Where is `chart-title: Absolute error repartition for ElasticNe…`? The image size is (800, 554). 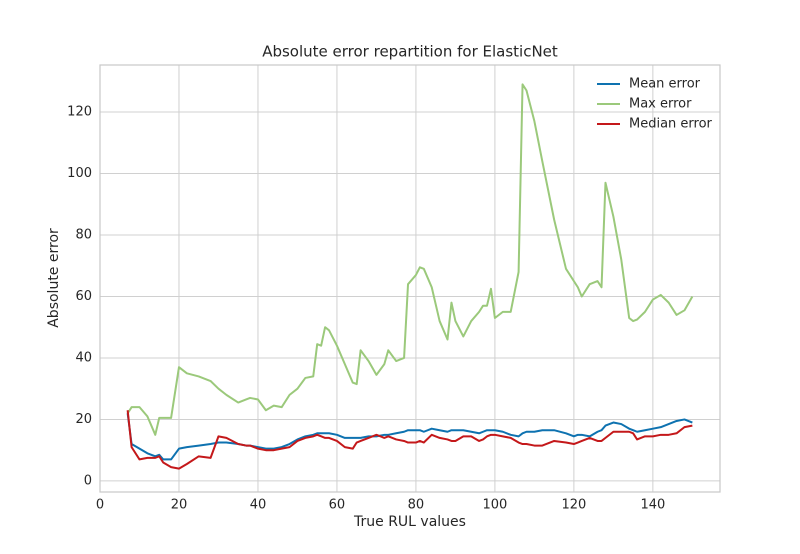
chart-title: Absolute error repartition for ElasticNe… is located at coordinates (410, 52).